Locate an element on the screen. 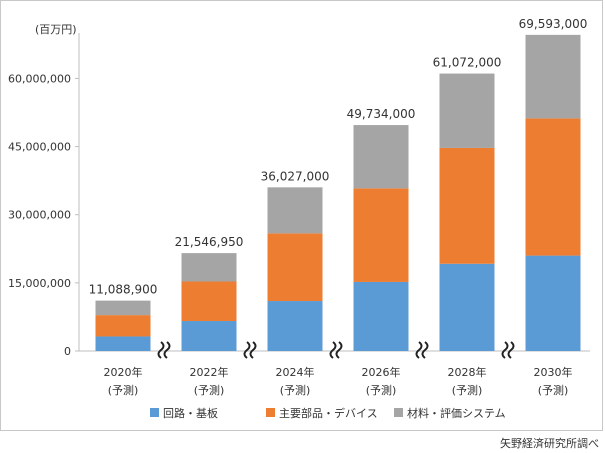  legend-label: 回路・基板 is located at coordinates (190, 413).